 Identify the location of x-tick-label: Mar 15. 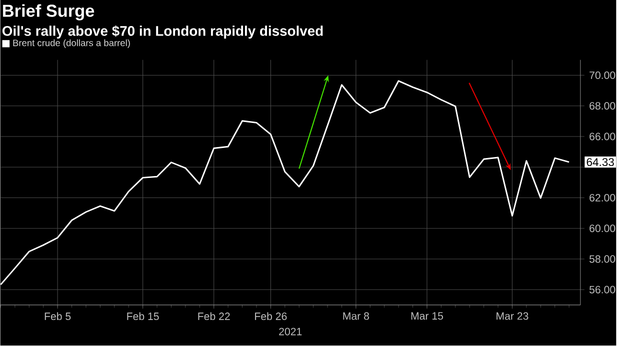
(427, 316).